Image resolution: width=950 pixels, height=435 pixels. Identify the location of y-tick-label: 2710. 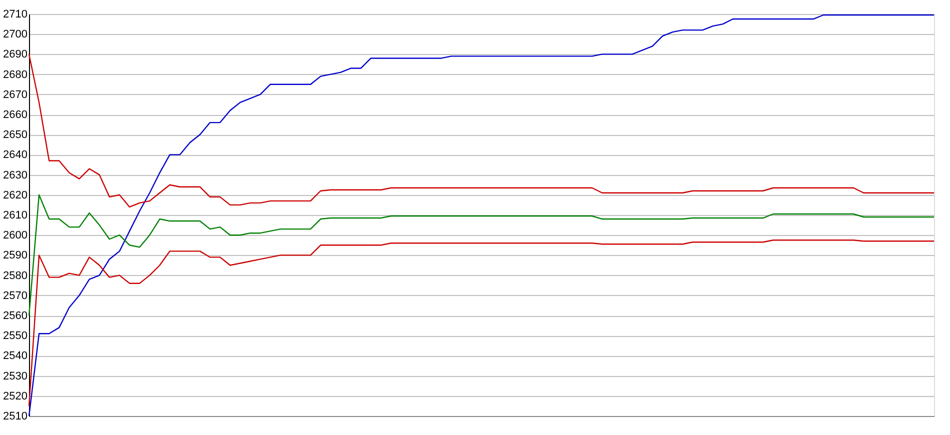
(15, 14).